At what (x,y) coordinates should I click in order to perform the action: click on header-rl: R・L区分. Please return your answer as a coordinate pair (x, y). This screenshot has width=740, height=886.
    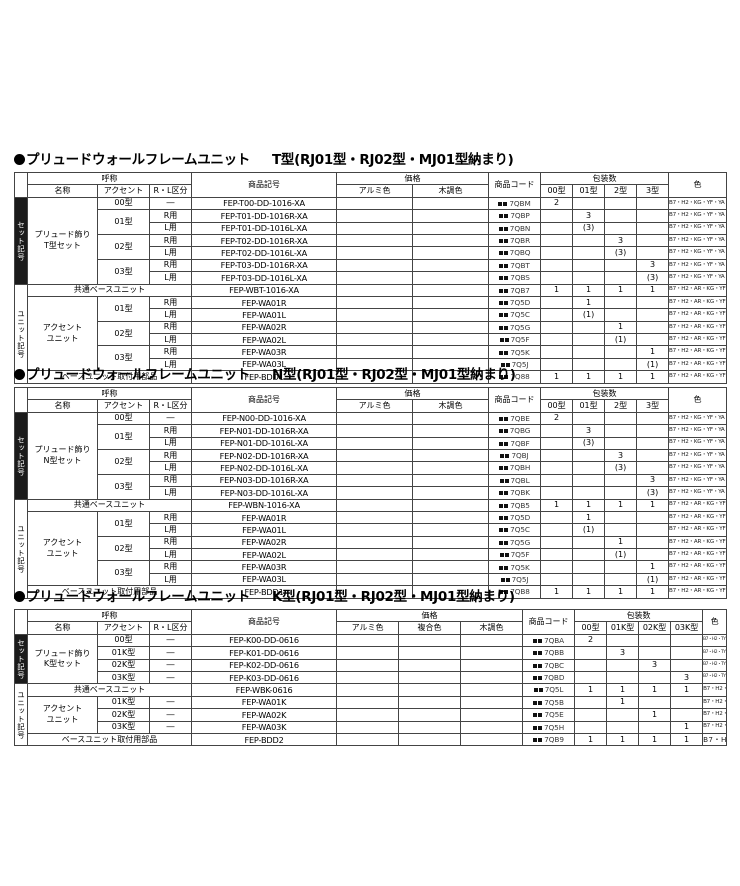
    Looking at the image, I should click on (170, 191).